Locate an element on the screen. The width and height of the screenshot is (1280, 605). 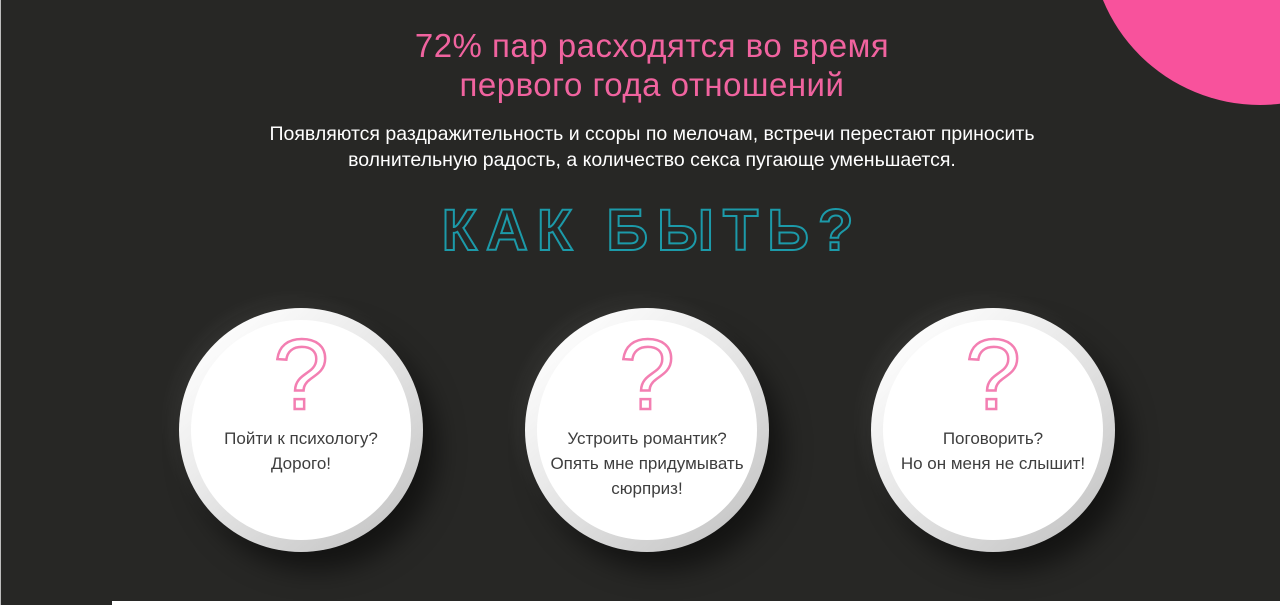
card-inner-circle: ? Пойти к психологу? Дорого! is located at coordinates (301, 430).